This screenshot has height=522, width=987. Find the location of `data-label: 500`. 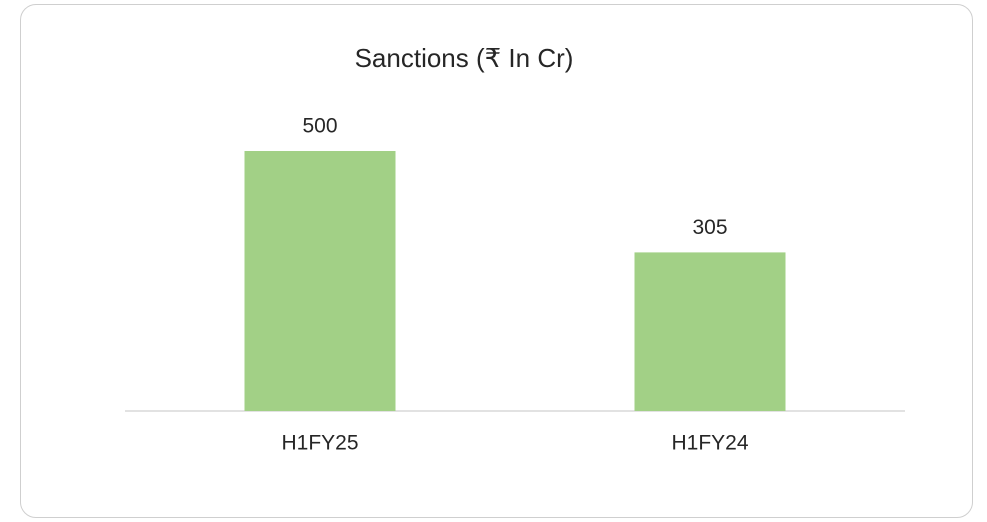

data-label: 500 is located at coordinates (319, 126).